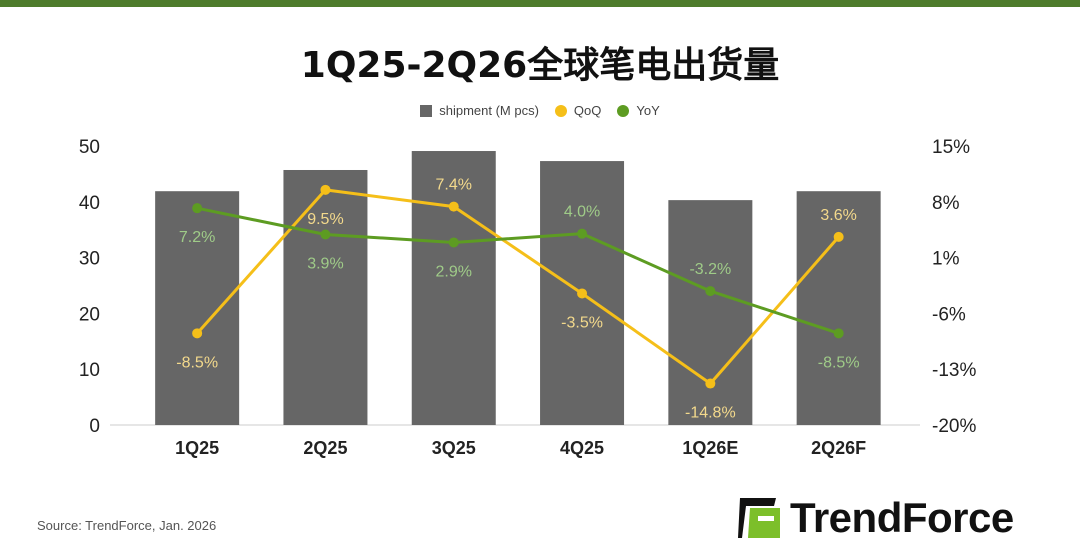  Describe the element at coordinates (197, 308) in the screenshot. I see `bar-1Q25` at that location.